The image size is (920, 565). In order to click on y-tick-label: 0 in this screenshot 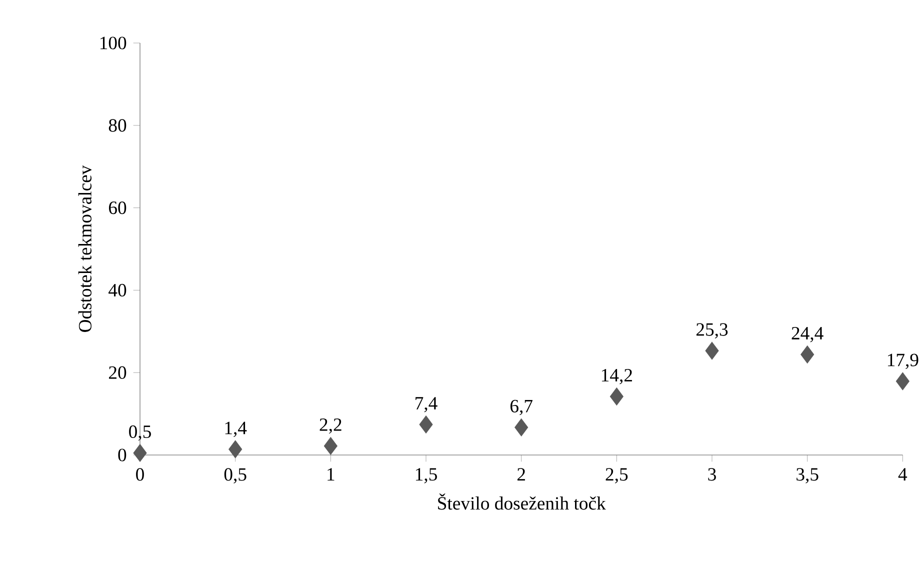, I will do `click(122, 455)`.